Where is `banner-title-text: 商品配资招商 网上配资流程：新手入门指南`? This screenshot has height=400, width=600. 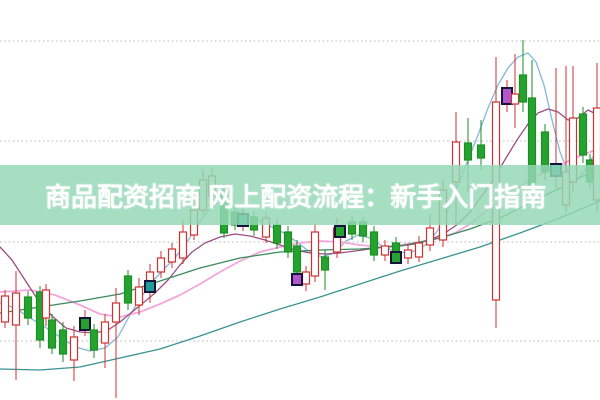
banner-title-text: 商品配资招商 网上配资流程：新手入门指南 is located at coordinates (296, 196).